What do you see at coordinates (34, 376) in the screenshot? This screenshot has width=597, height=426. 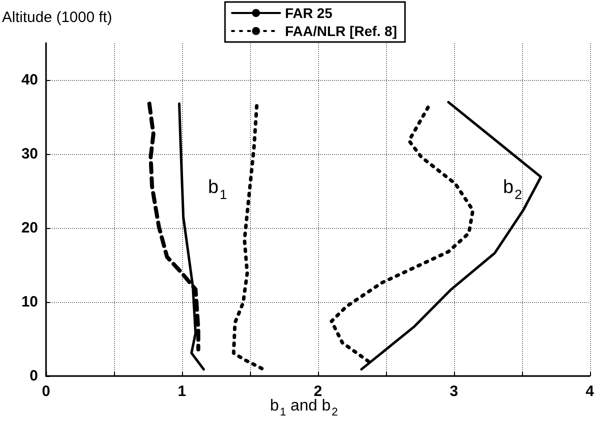 I see `y-tick-label: 0` at bounding box center [34, 376].